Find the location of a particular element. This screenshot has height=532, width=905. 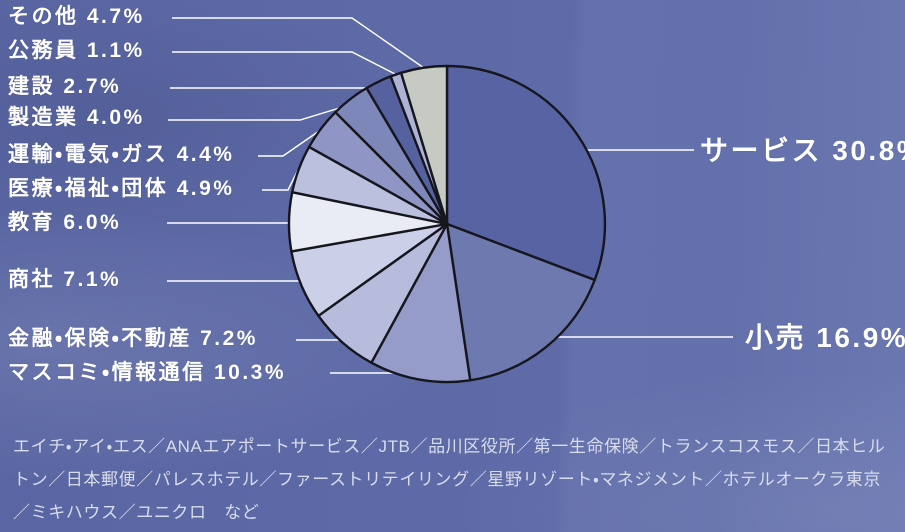

pie-slice-label-1: 小売 16.9% is located at coordinates (825, 337).